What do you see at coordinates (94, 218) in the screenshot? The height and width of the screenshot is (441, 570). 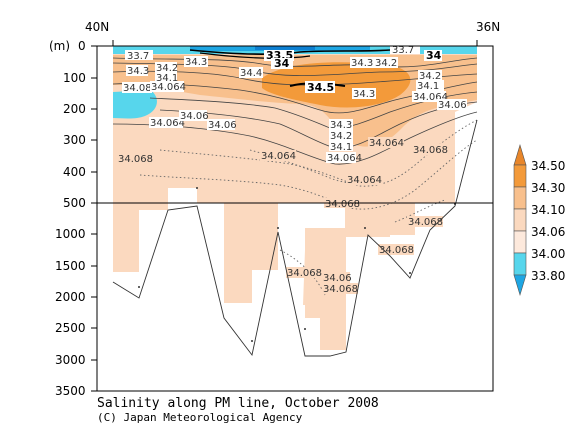 I see `y-ticks` at bounding box center [94, 218].